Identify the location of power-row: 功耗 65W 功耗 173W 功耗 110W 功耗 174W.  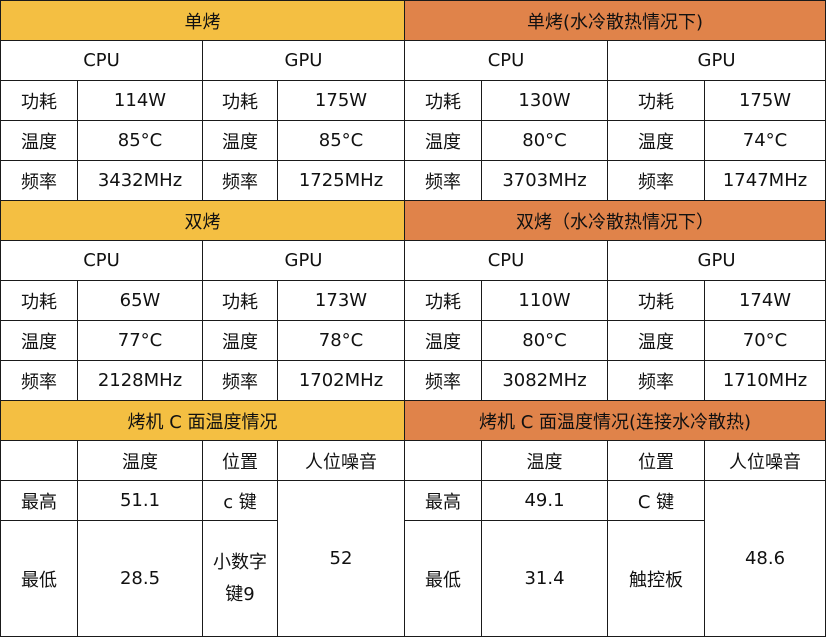
(413, 300).